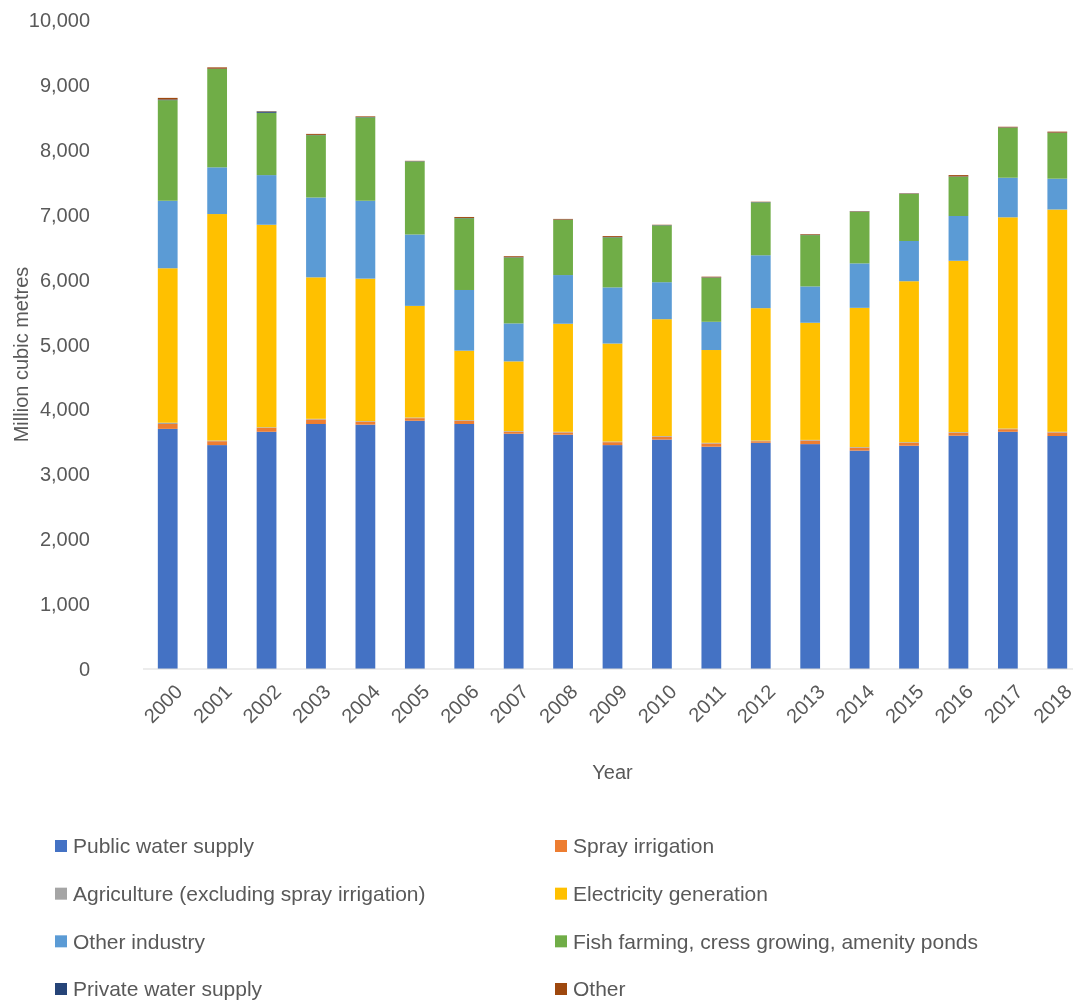 Image resolution: width=1073 pixels, height=1003 pixels. I want to click on legend-label: Fish farming, cress growing, amenity ponds, so click(775, 941).